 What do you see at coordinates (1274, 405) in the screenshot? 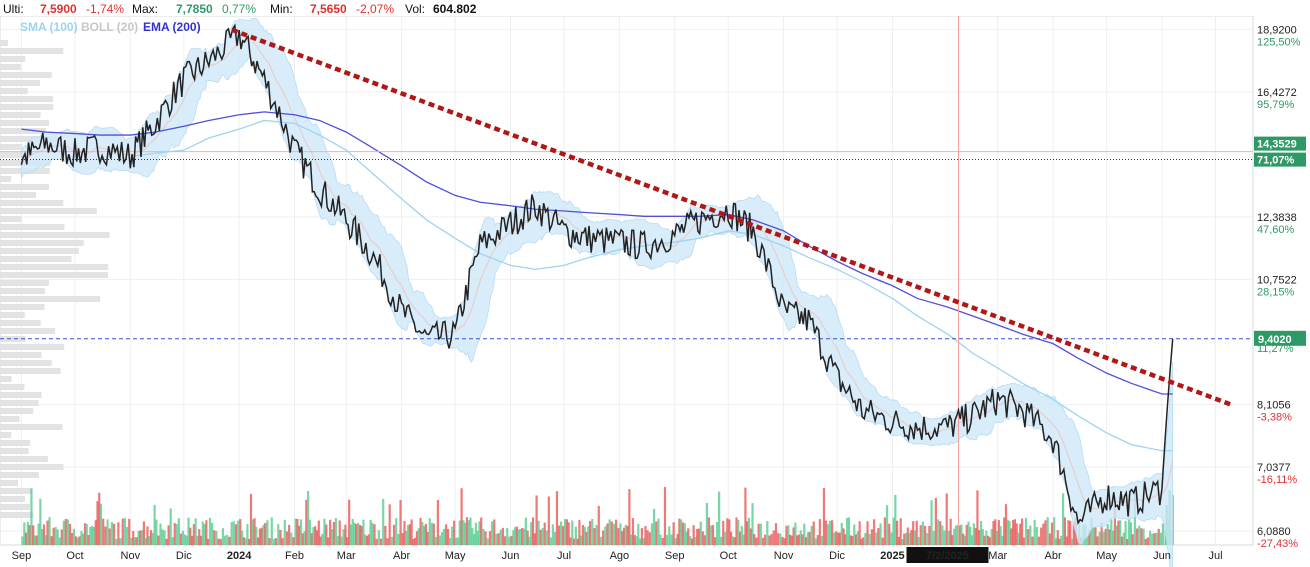
I see `y-tick-price: 8,1056` at bounding box center [1274, 405].